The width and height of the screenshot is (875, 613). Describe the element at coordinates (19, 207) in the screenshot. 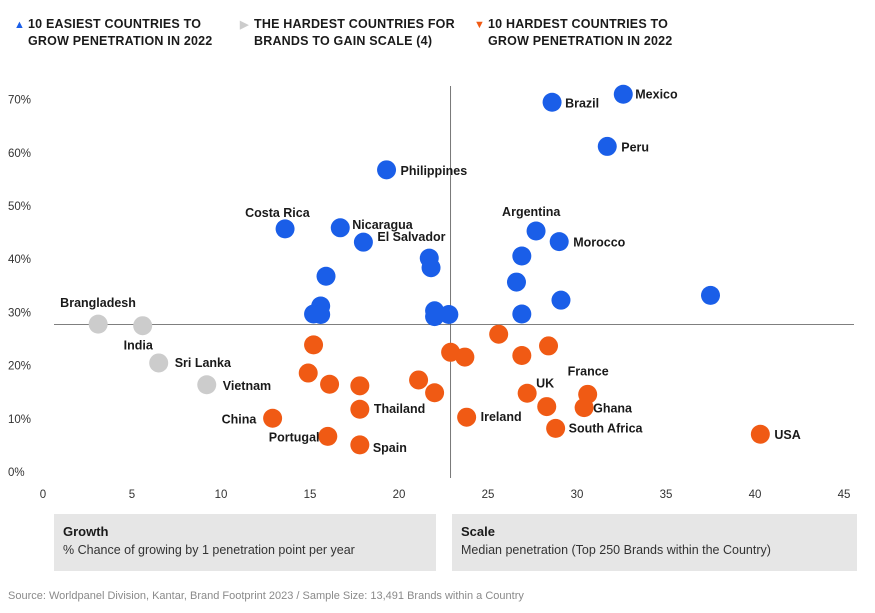

I see `y-tick-label: 50%` at that location.